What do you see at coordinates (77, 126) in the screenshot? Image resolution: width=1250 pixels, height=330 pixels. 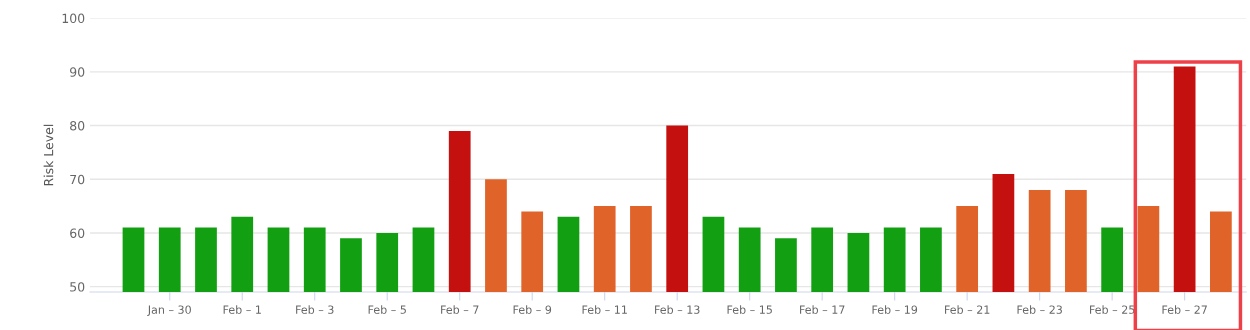 I see `y-tick-label: 80` at bounding box center [77, 126].